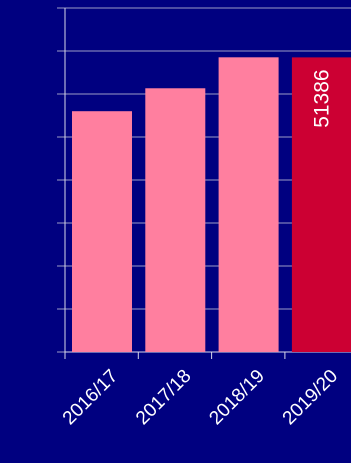 Image resolution: width=351 pixels, height=463 pixels. What do you see at coordinates (310, 397) in the screenshot?
I see `x-tick-label-2019-20: 2019/20` at bounding box center [310, 397].